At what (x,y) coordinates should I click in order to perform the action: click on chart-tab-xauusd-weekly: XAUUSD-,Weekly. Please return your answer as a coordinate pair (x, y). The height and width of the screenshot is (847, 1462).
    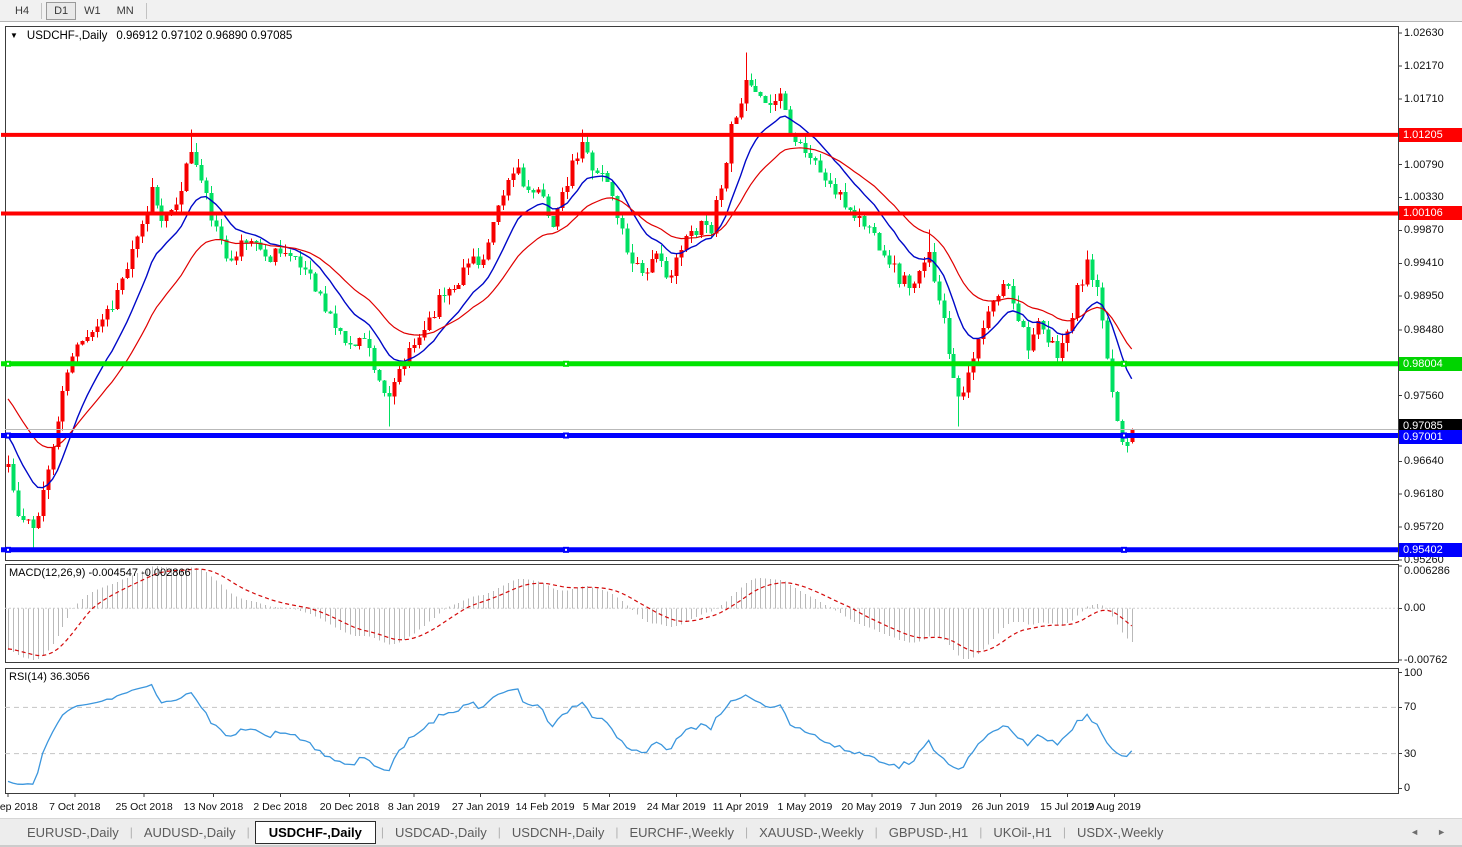
    Looking at the image, I should click on (811, 832).